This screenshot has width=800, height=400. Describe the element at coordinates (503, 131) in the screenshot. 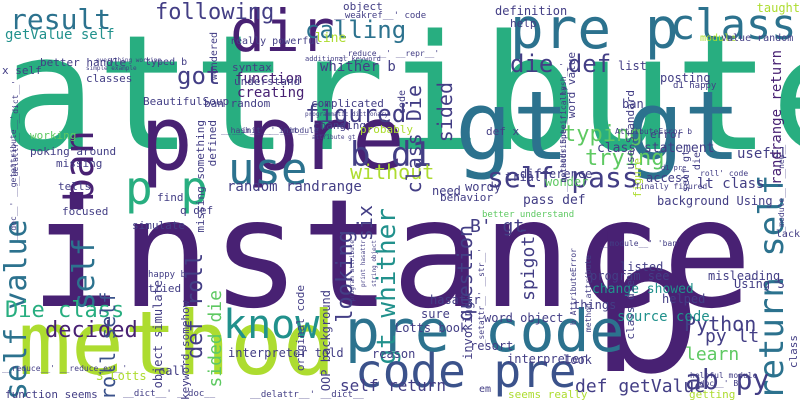

I see `cloud-word-def-x: def x` at that location.